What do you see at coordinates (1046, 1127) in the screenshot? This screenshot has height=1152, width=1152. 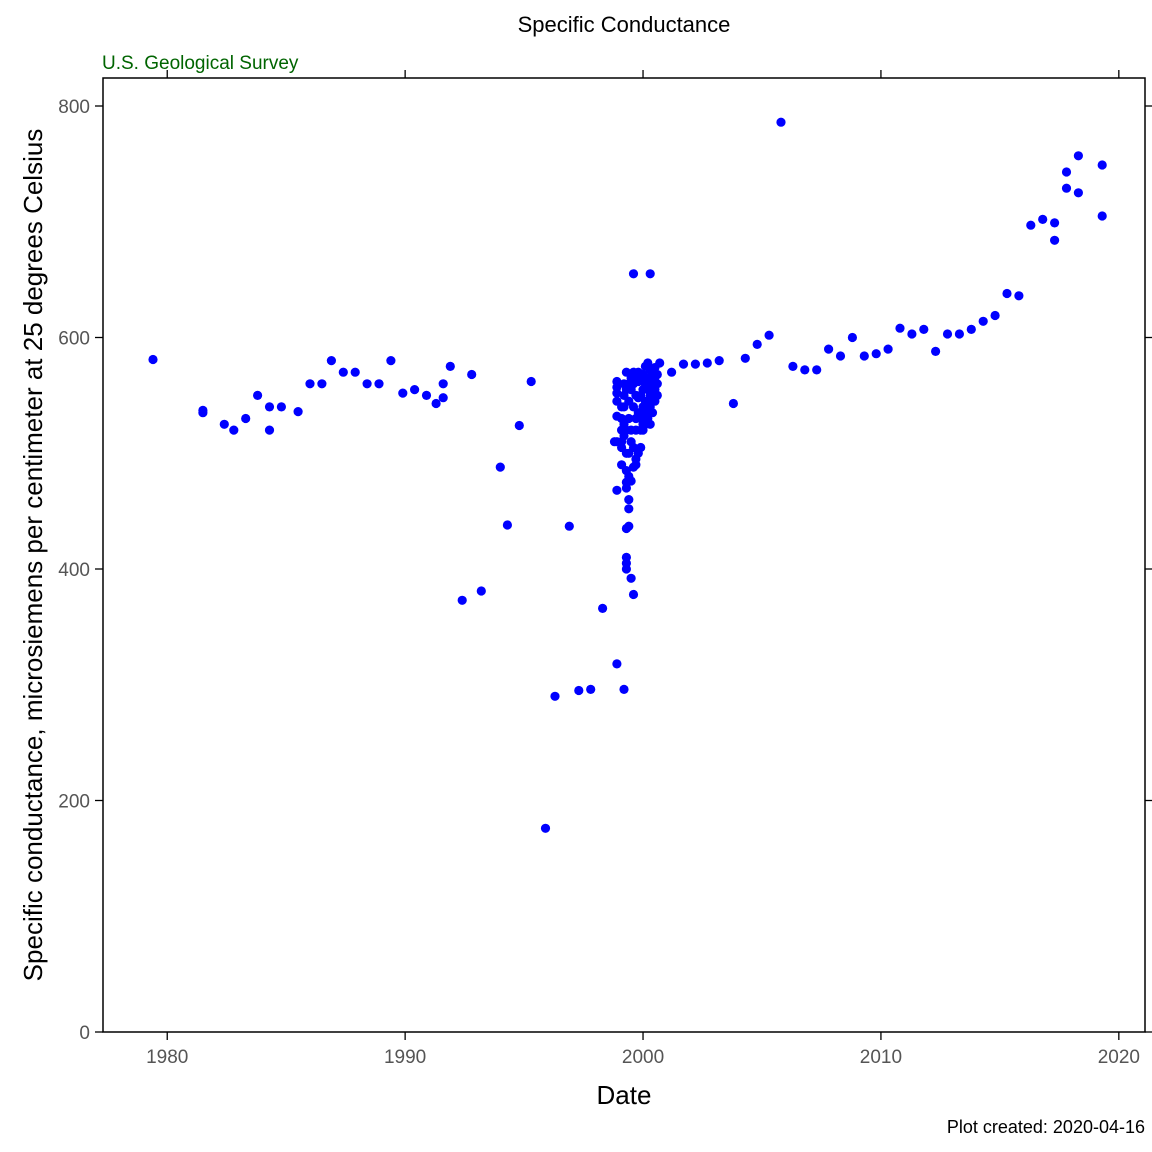 I see `plot-created-note: Plot created: 2020-04-16` at bounding box center [1046, 1127].